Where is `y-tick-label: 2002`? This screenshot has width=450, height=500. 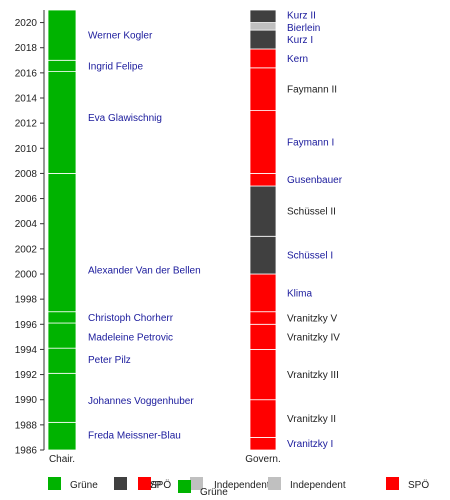
y-tick-label: 2002 is located at coordinates (26, 249).